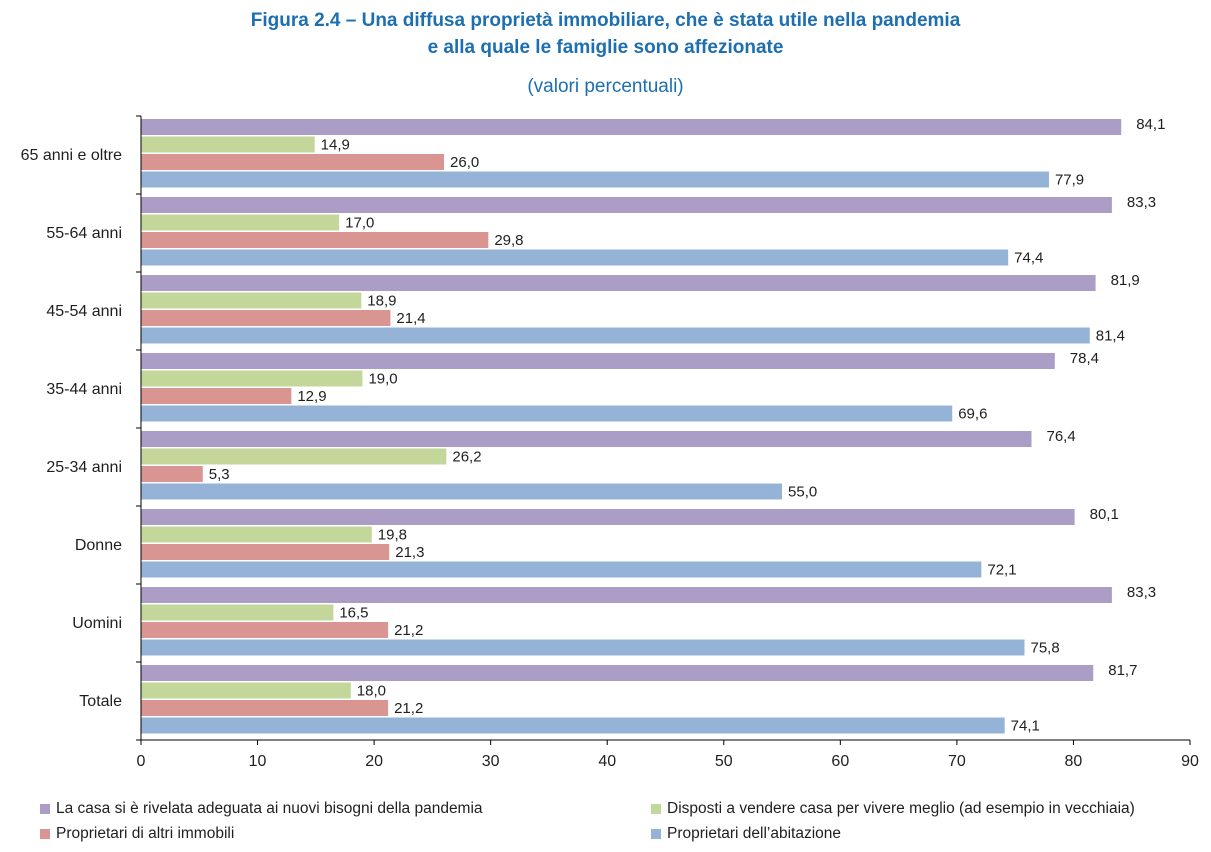 This screenshot has height=852, width=1211. Describe the element at coordinates (491, 761) in the screenshot. I see `x-tick-label: 30` at that location.